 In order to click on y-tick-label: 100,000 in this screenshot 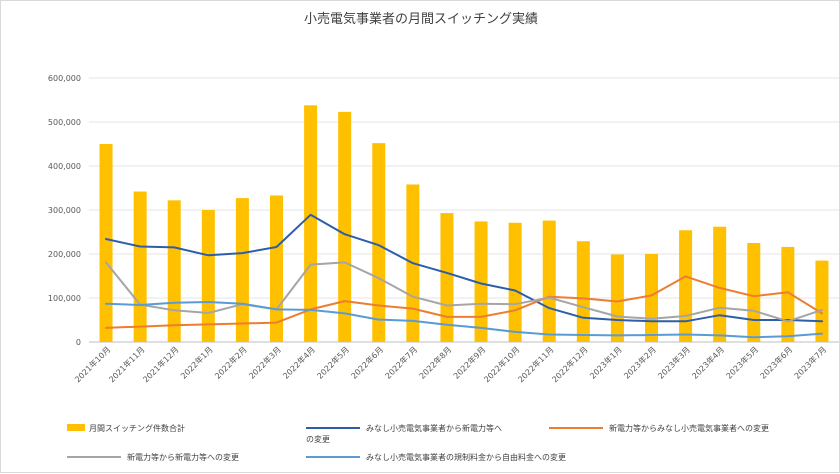, I will do `click(64, 298)`.